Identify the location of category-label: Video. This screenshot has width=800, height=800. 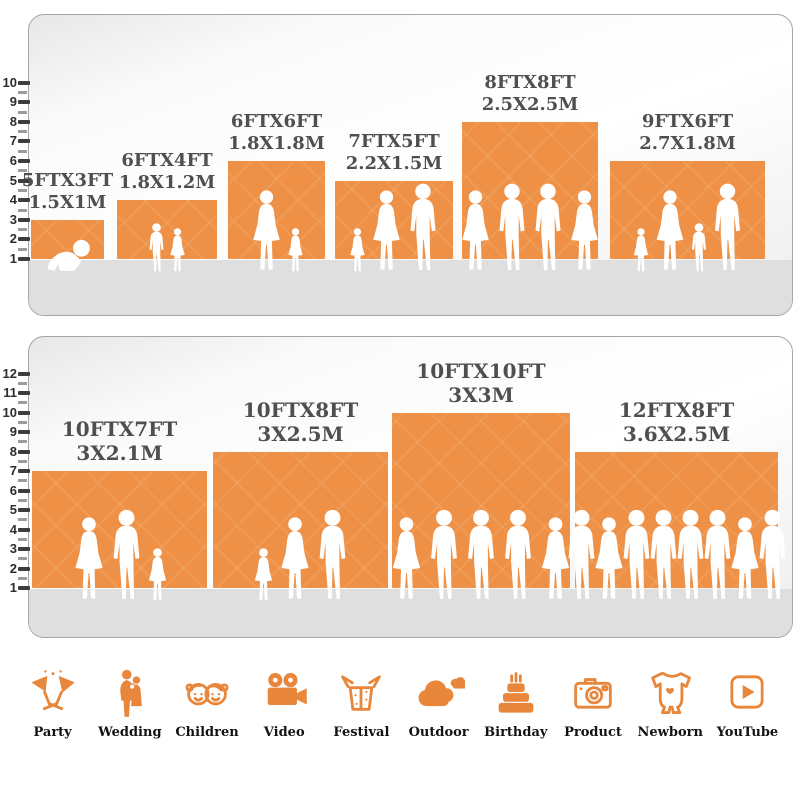
(284, 732).